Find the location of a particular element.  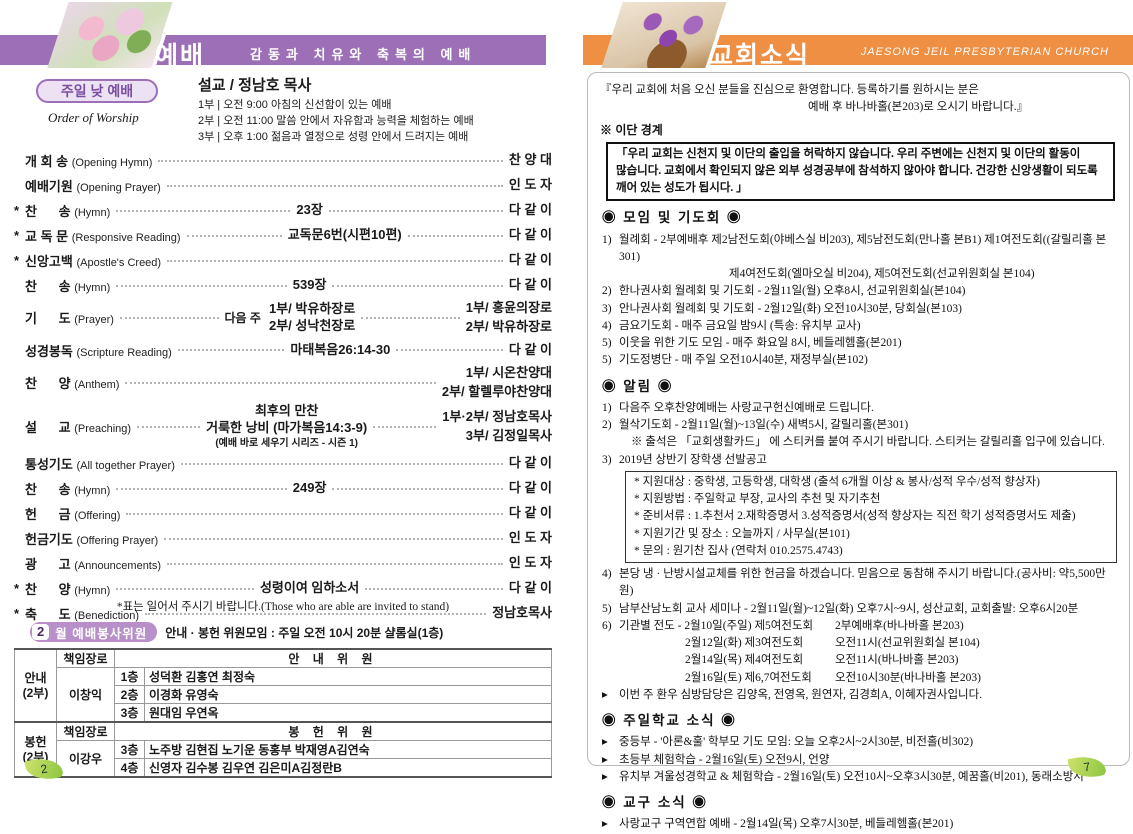

worship-right-value: 정남호목사 is located at coordinates (522, 613).